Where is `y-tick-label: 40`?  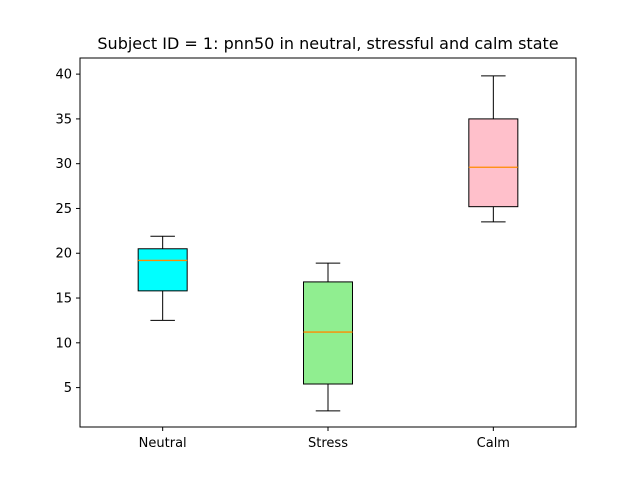
y-tick-label: 40 is located at coordinates (63, 75).